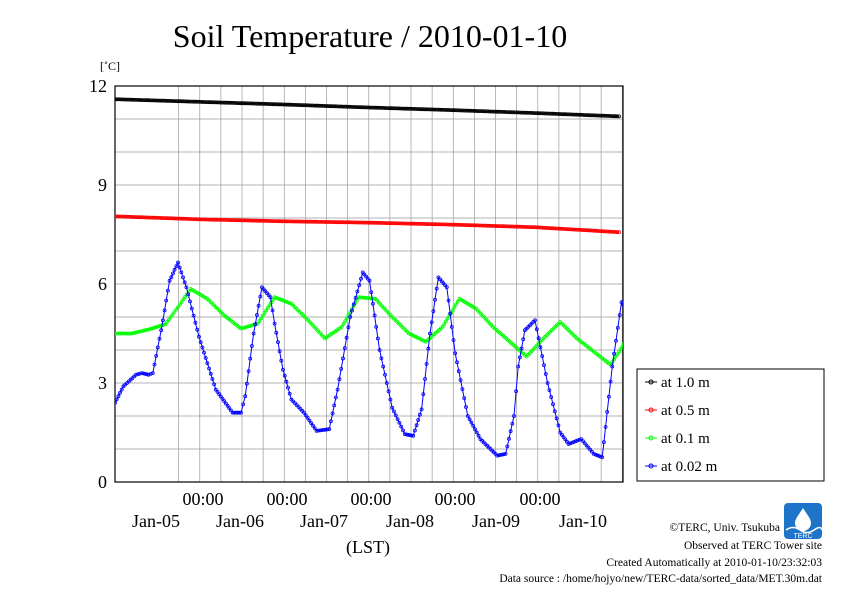 Image resolution: width=842 pixels, height=595 pixels. What do you see at coordinates (369, 327) in the screenshot?
I see `series-line` at bounding box center [369, 327].